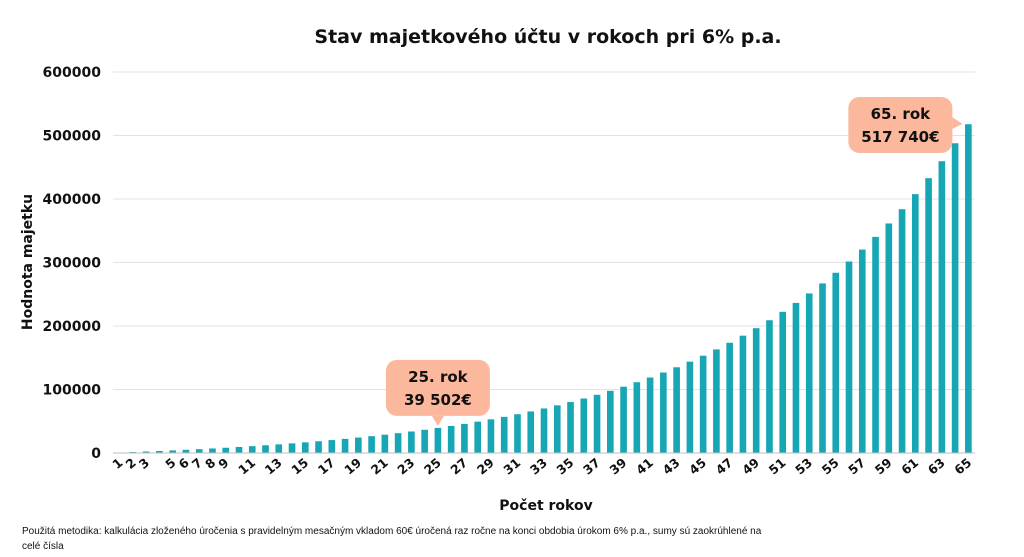 Image resolution: width=1024 pixels, height=557 pixels. I want to click on x-tick-label: 65, so click(962, 466).